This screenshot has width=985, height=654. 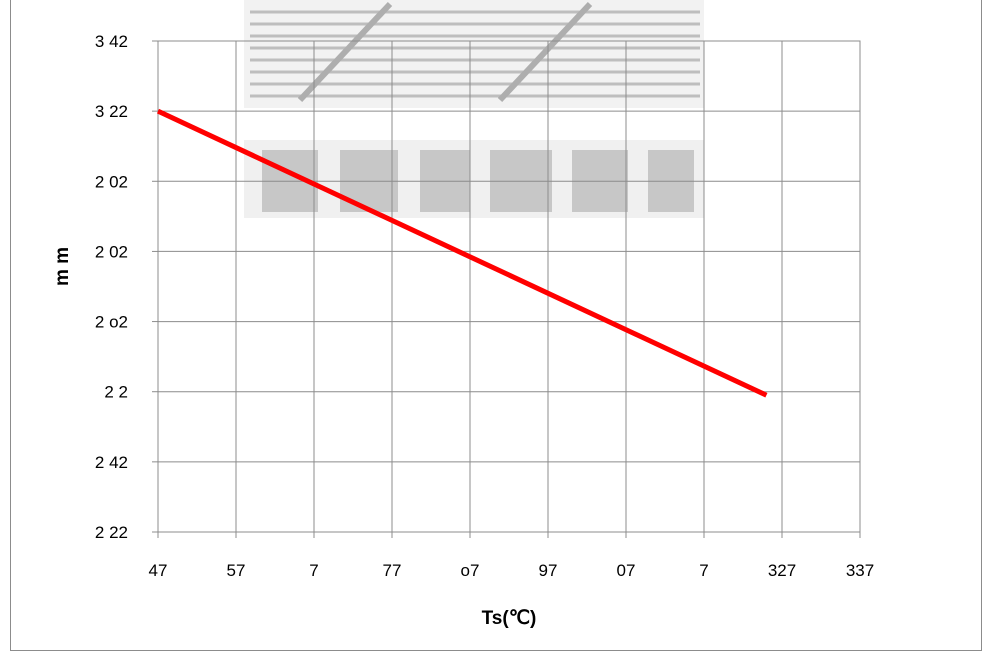 What do you see at coordinates (470, 570) in the screenshot?
I see `x-tick-label: o7` at bounding box center [470, 570].